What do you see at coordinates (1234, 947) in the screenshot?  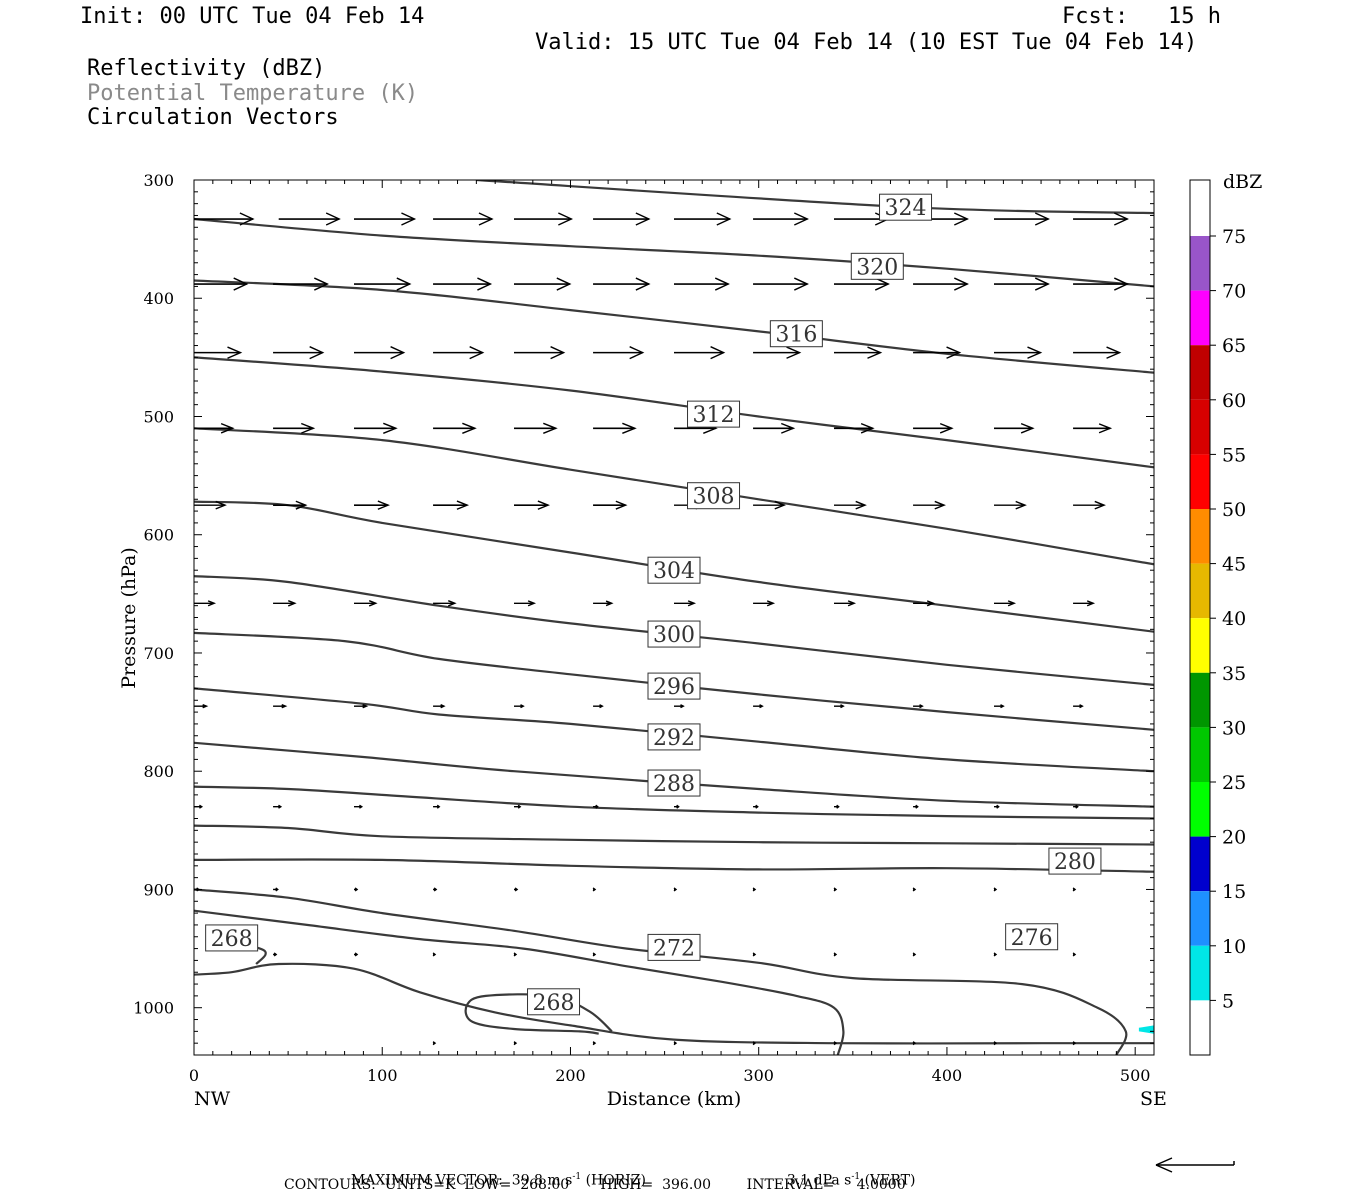 I see `colorbar-tick-label: 10` at bounding box center [1234, 947].